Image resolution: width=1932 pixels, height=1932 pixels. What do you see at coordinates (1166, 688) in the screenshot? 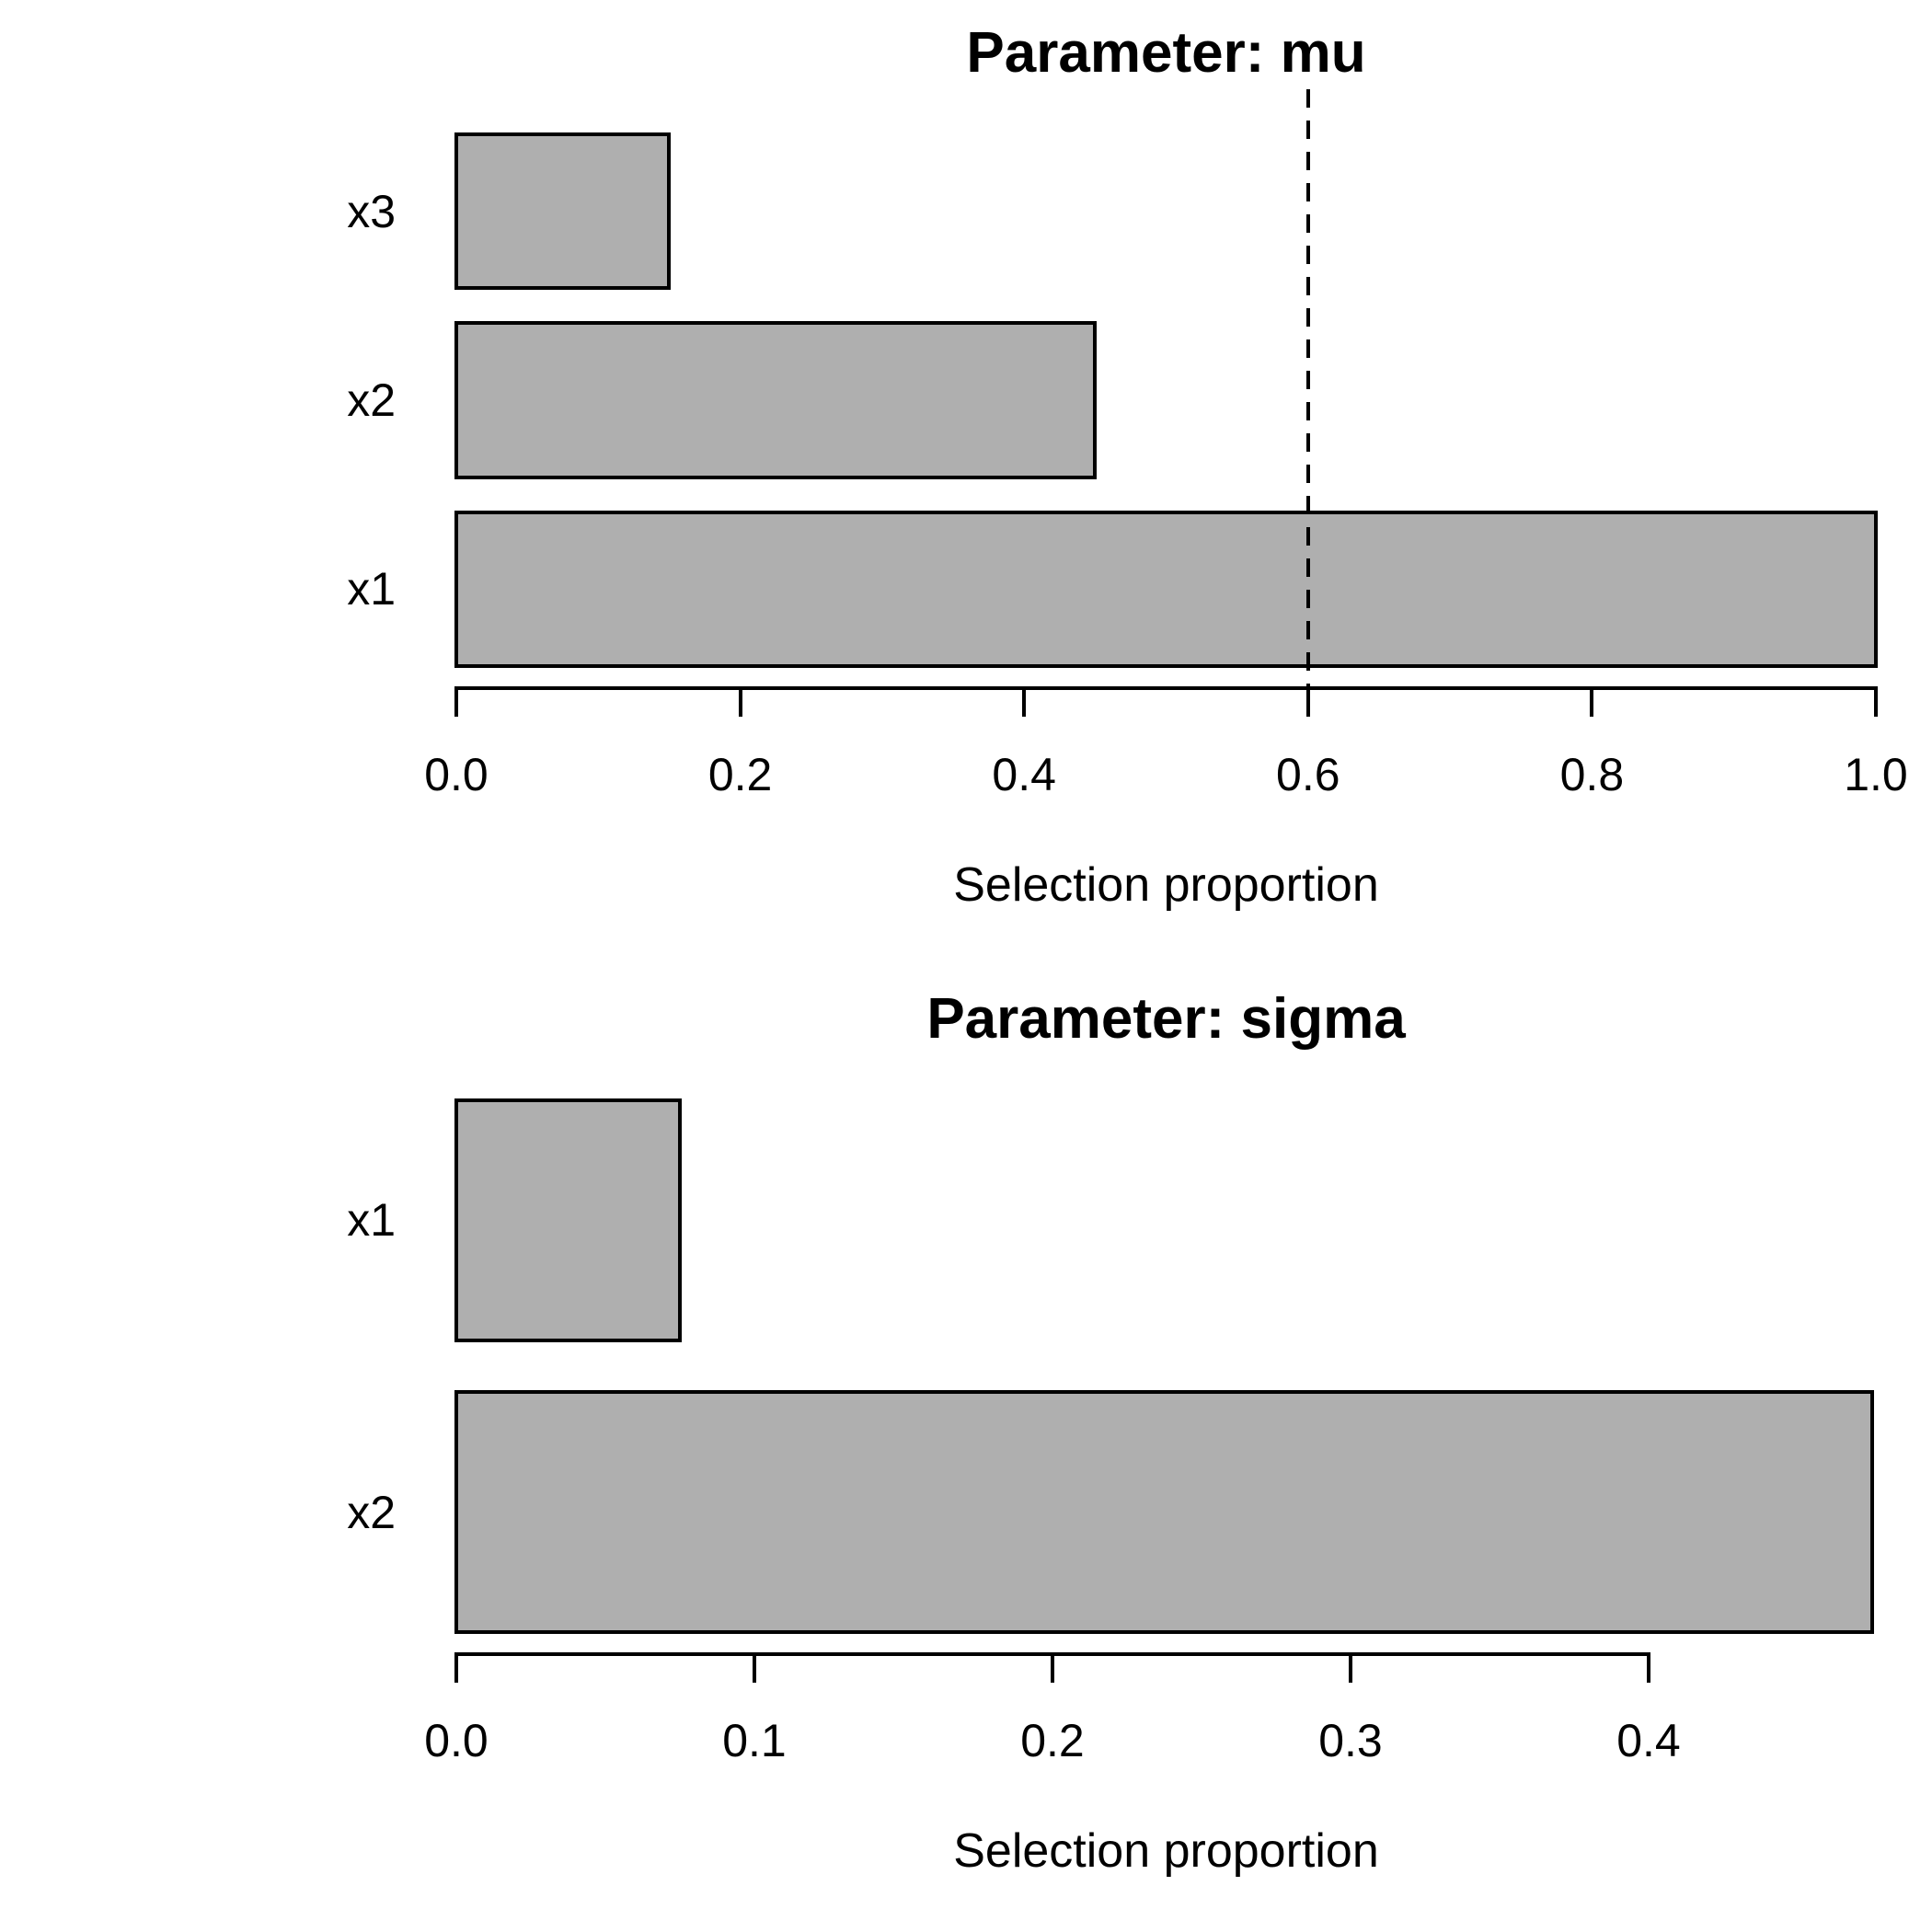
I see `x-axis-line` at bounding box center [1166, 688].